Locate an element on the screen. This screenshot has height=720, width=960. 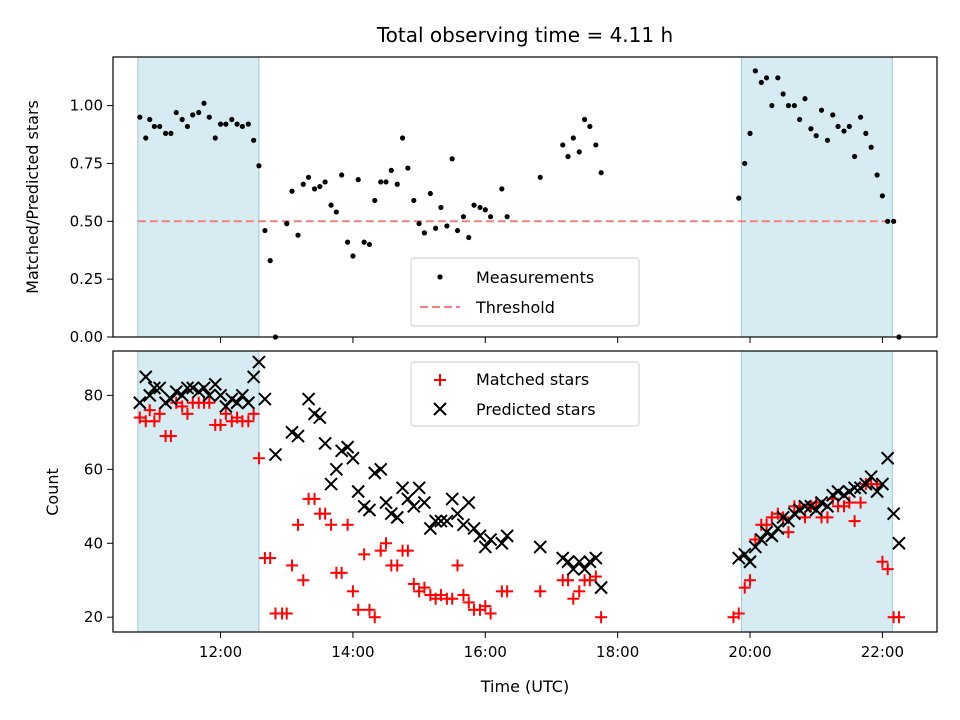
x-axis-label: Time (UTC) is located at coordinates (524, 686).